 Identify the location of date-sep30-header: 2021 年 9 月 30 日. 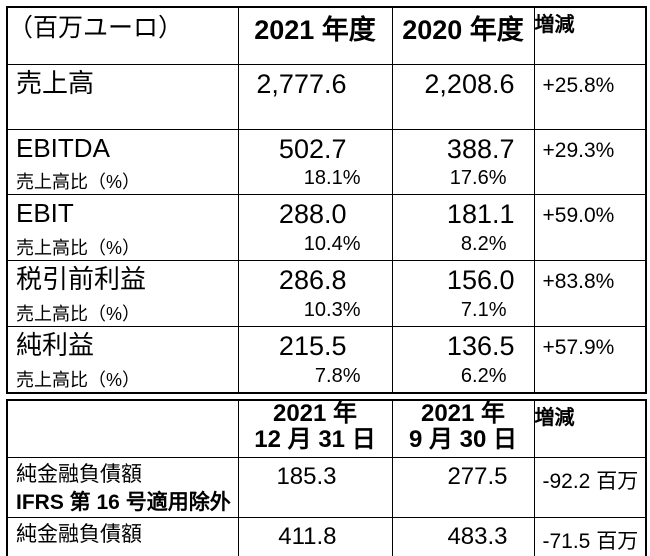
(463, 428).